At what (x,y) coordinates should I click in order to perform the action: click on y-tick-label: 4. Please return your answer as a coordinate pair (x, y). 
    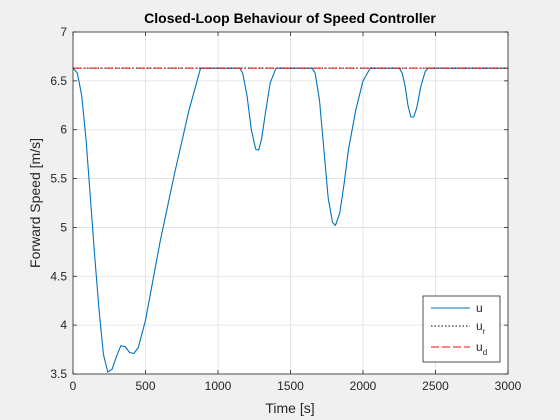
    Looking at the image, I should click on (63, 325).